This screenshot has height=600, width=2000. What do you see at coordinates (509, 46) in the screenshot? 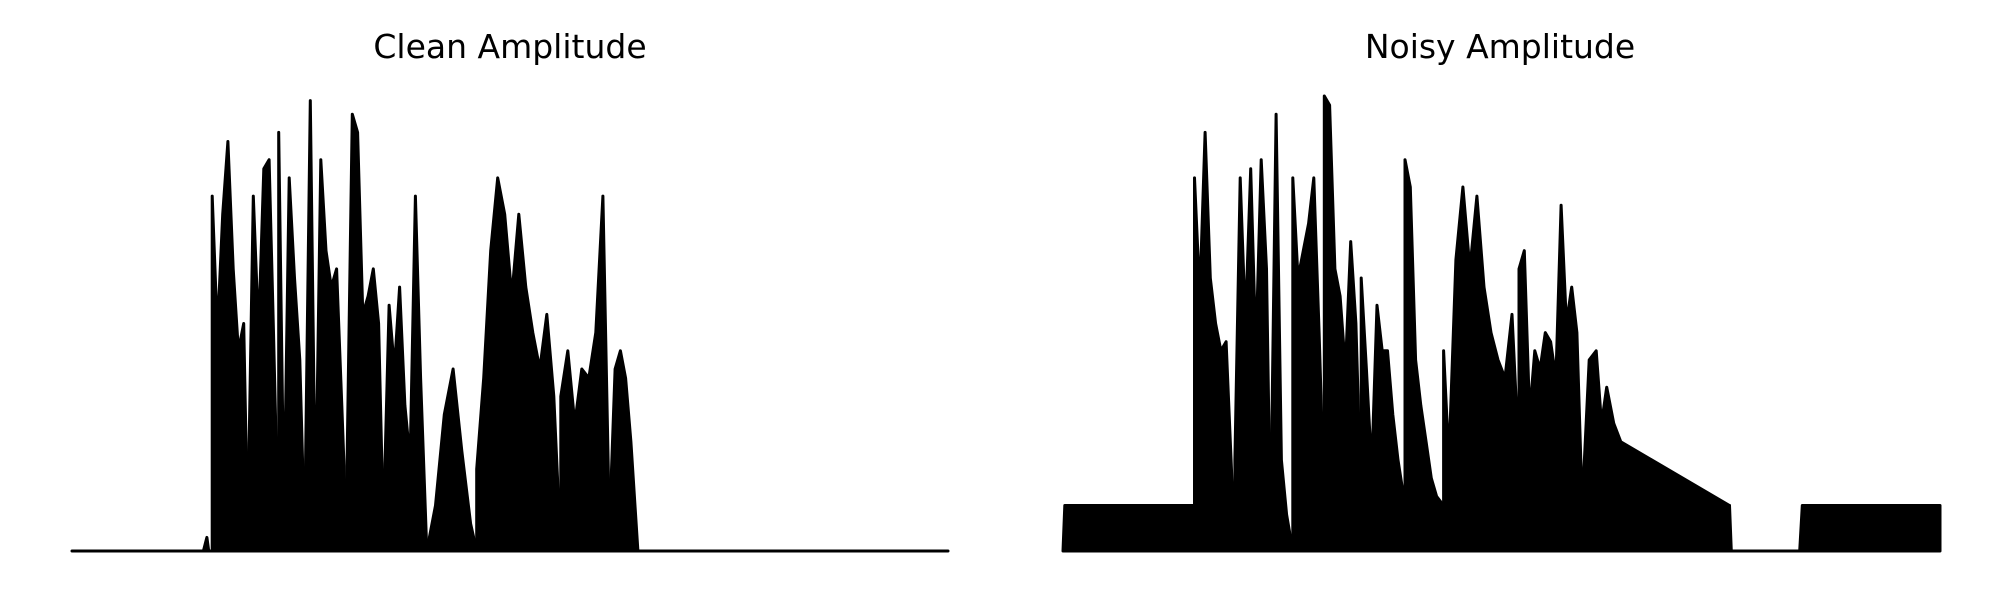
I see `clean-amplitude-title: Clean Amplitude` at bounding box center [509, 46].